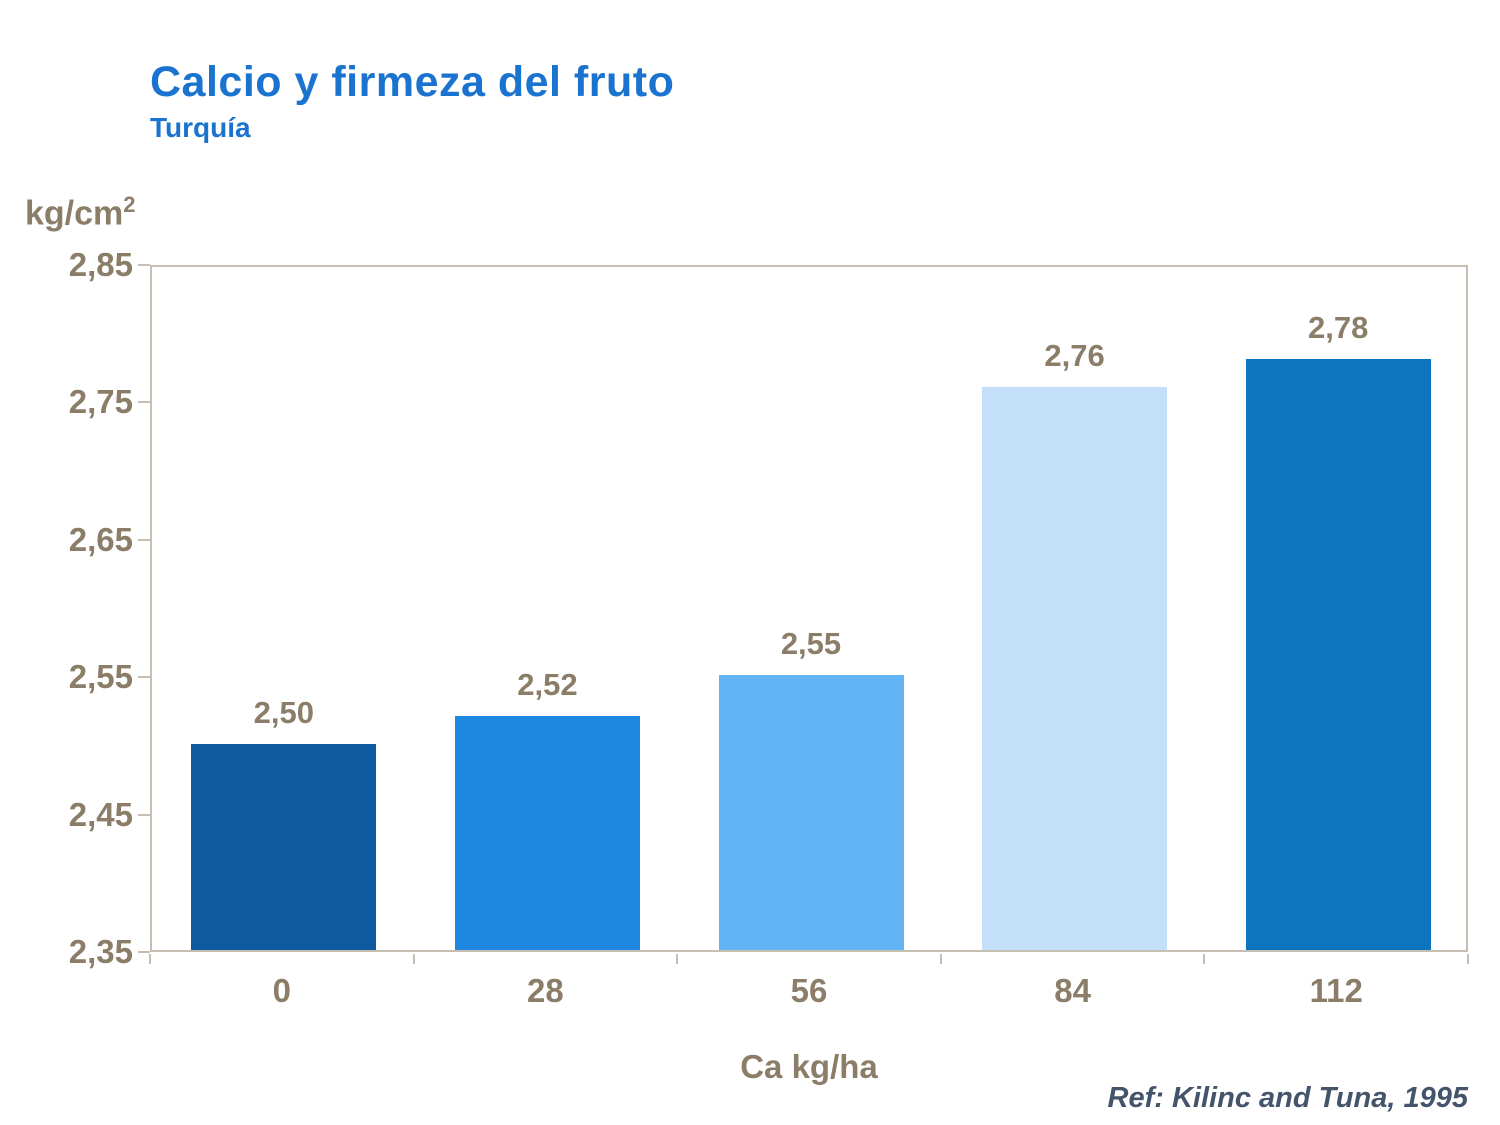 The width and height of the screenshot is (1500, 1125). I want to click on y-tick-label: 2,75, so click(100, 402).